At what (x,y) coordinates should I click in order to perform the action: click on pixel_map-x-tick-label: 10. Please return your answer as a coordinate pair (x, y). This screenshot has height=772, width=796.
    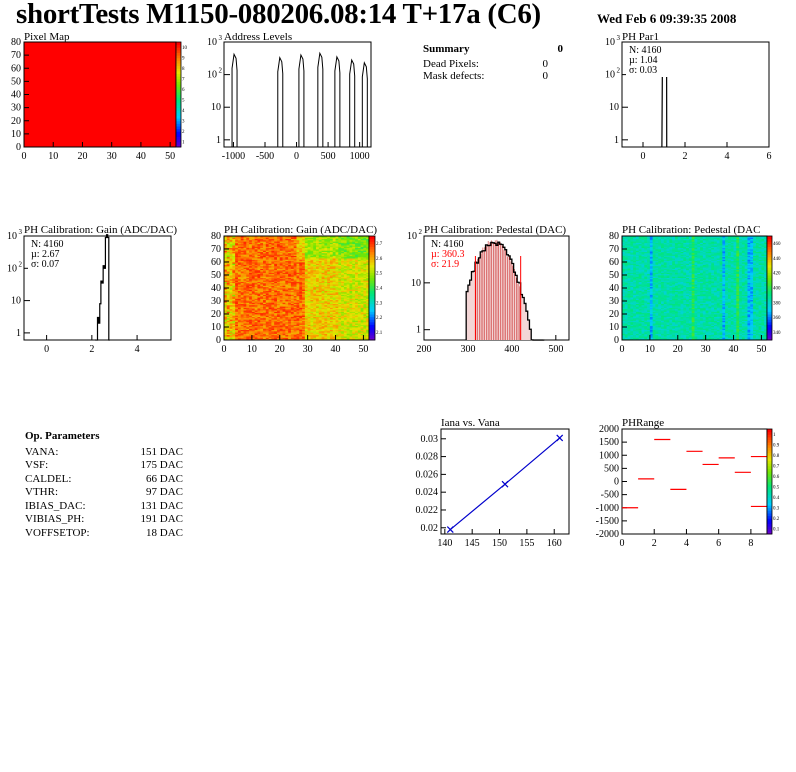
    Looking at the image, I should click on (53, 156).